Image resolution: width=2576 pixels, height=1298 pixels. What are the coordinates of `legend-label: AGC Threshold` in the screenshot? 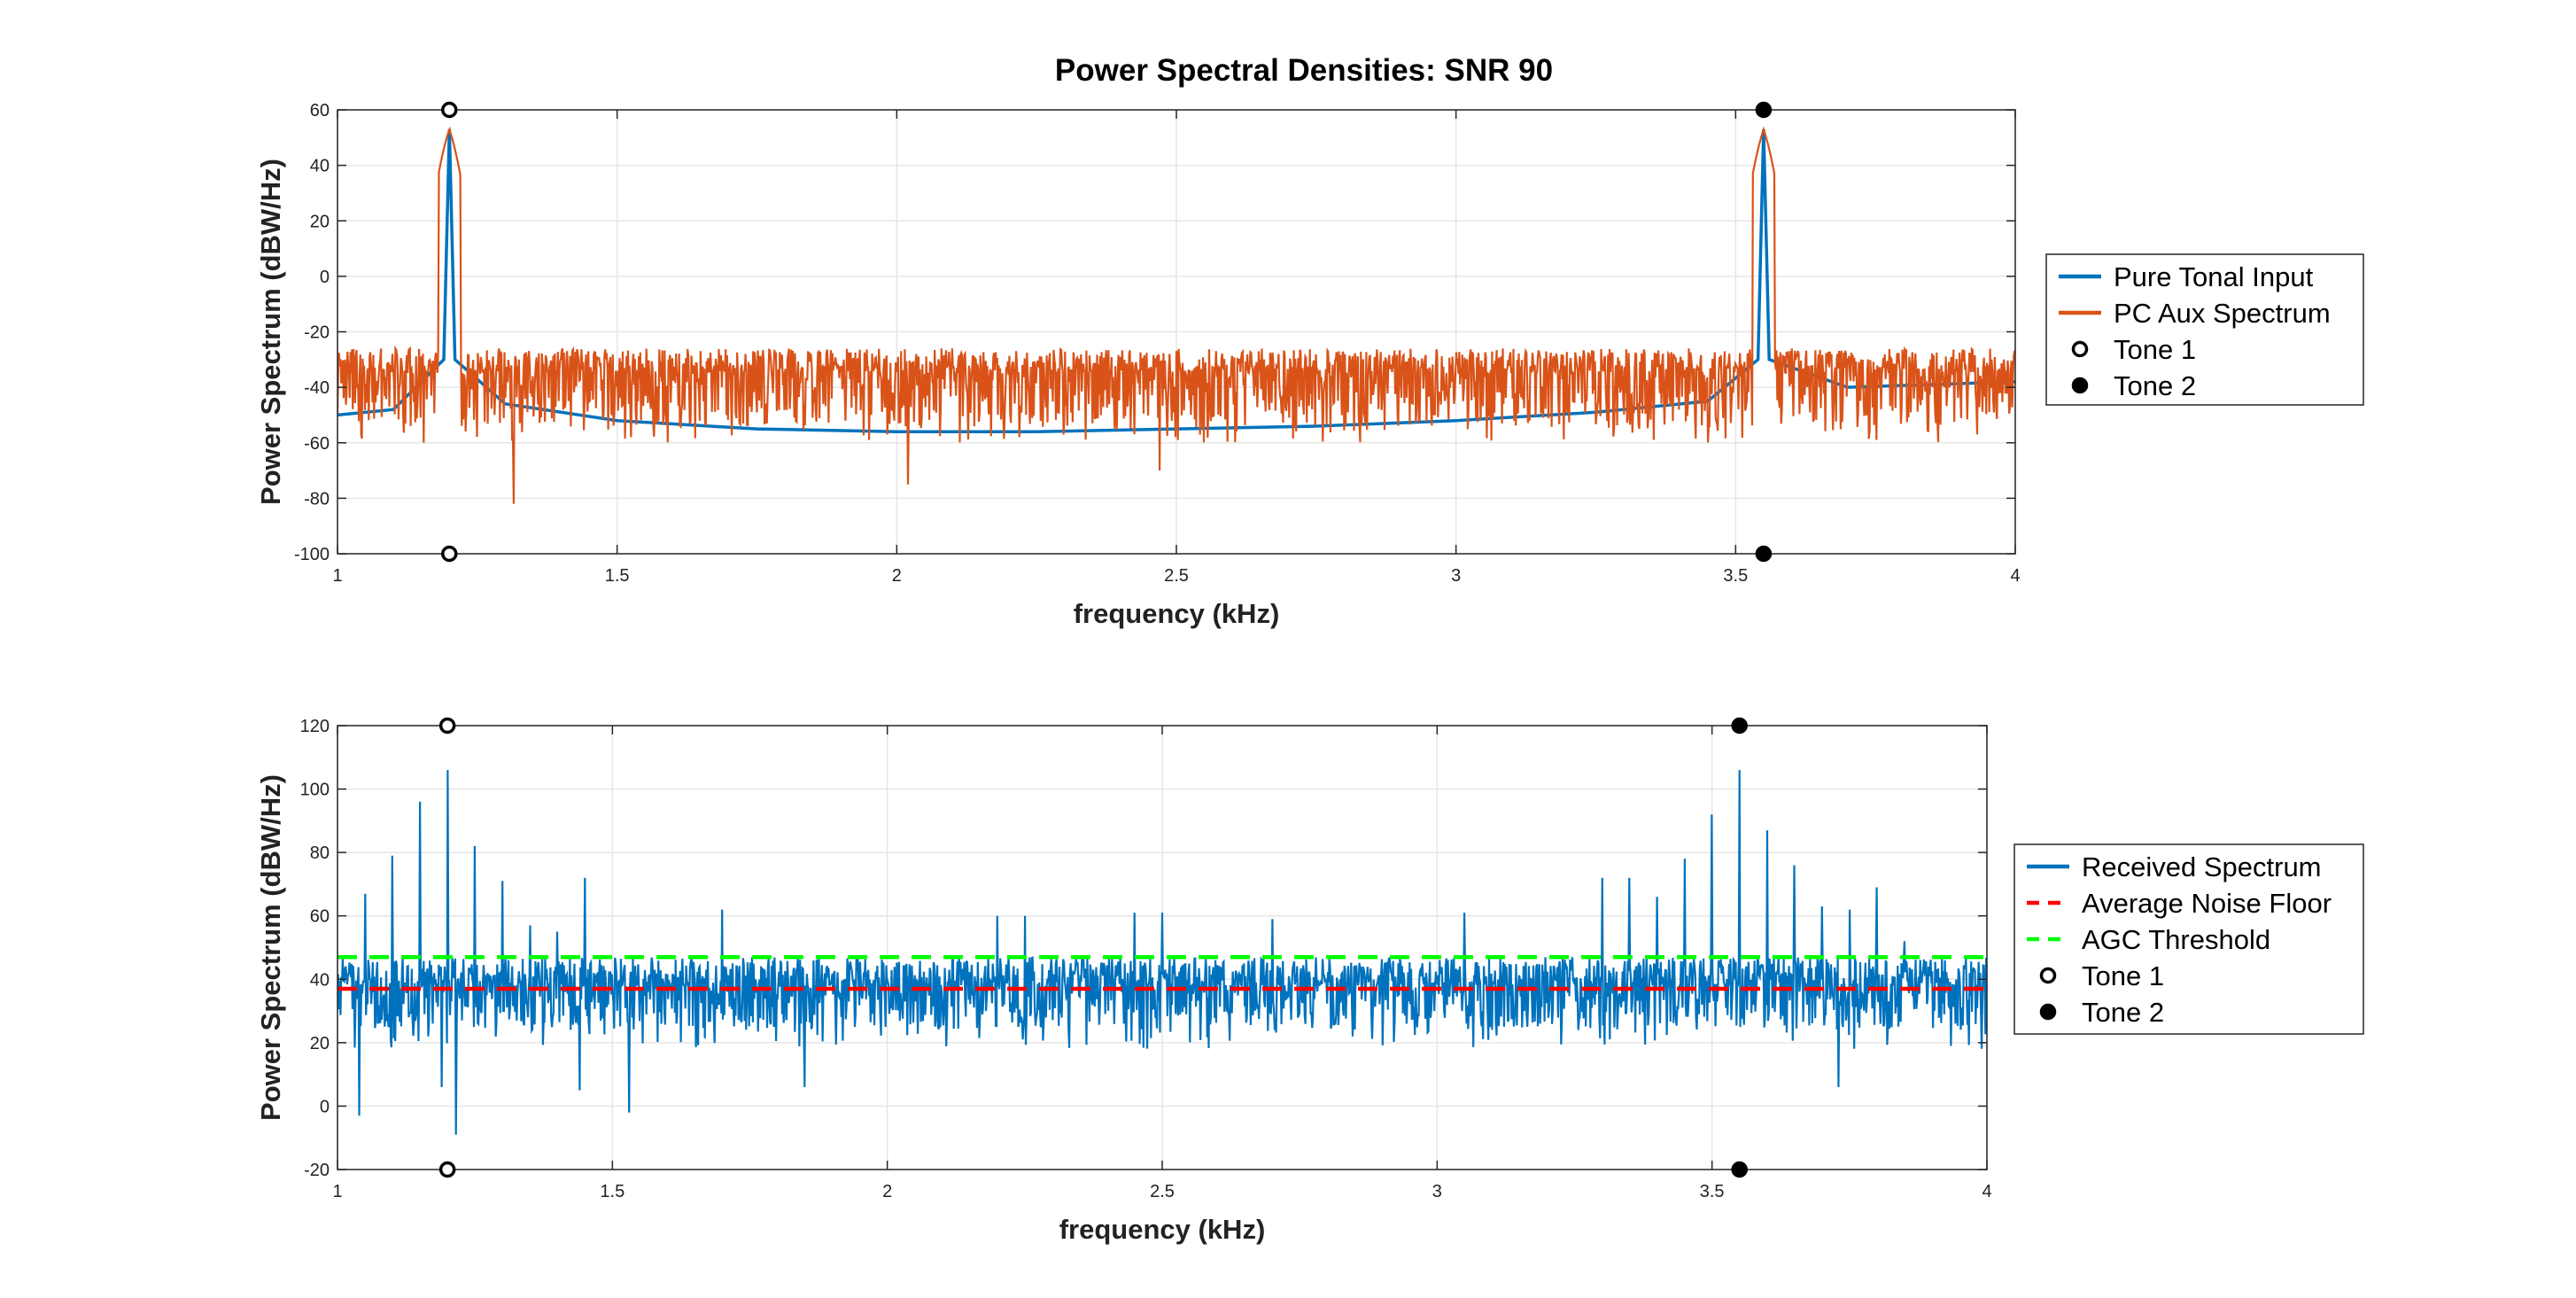 It's located at (2176, 939).